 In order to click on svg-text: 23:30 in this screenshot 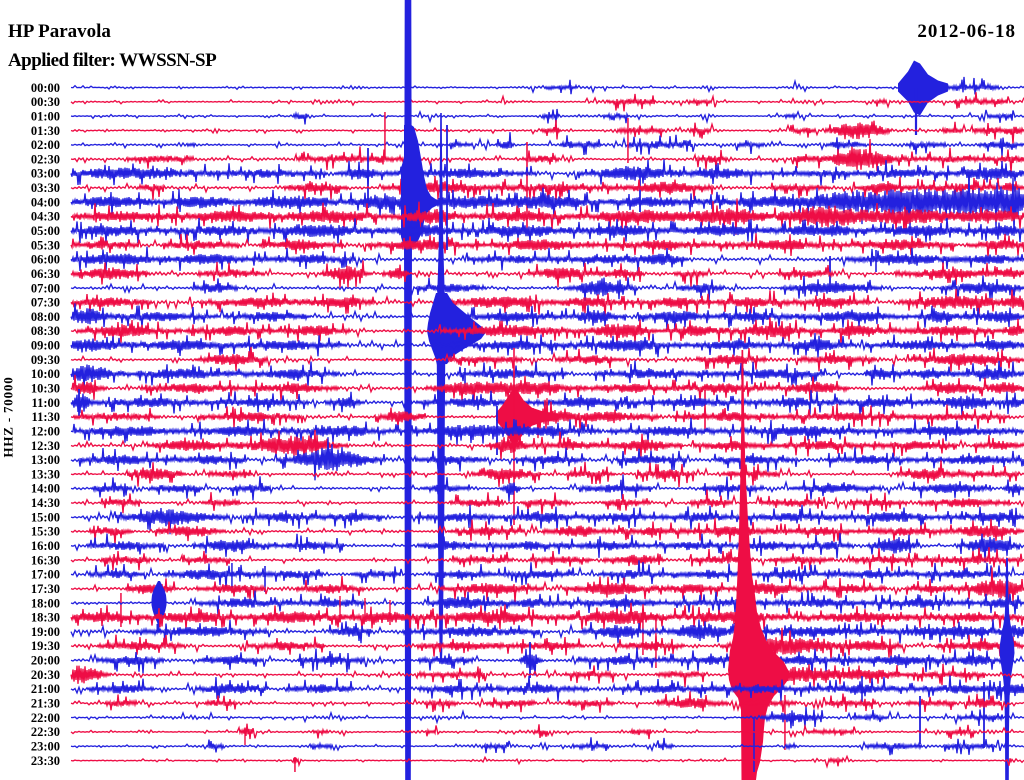, I will do `click(45, 761)`.